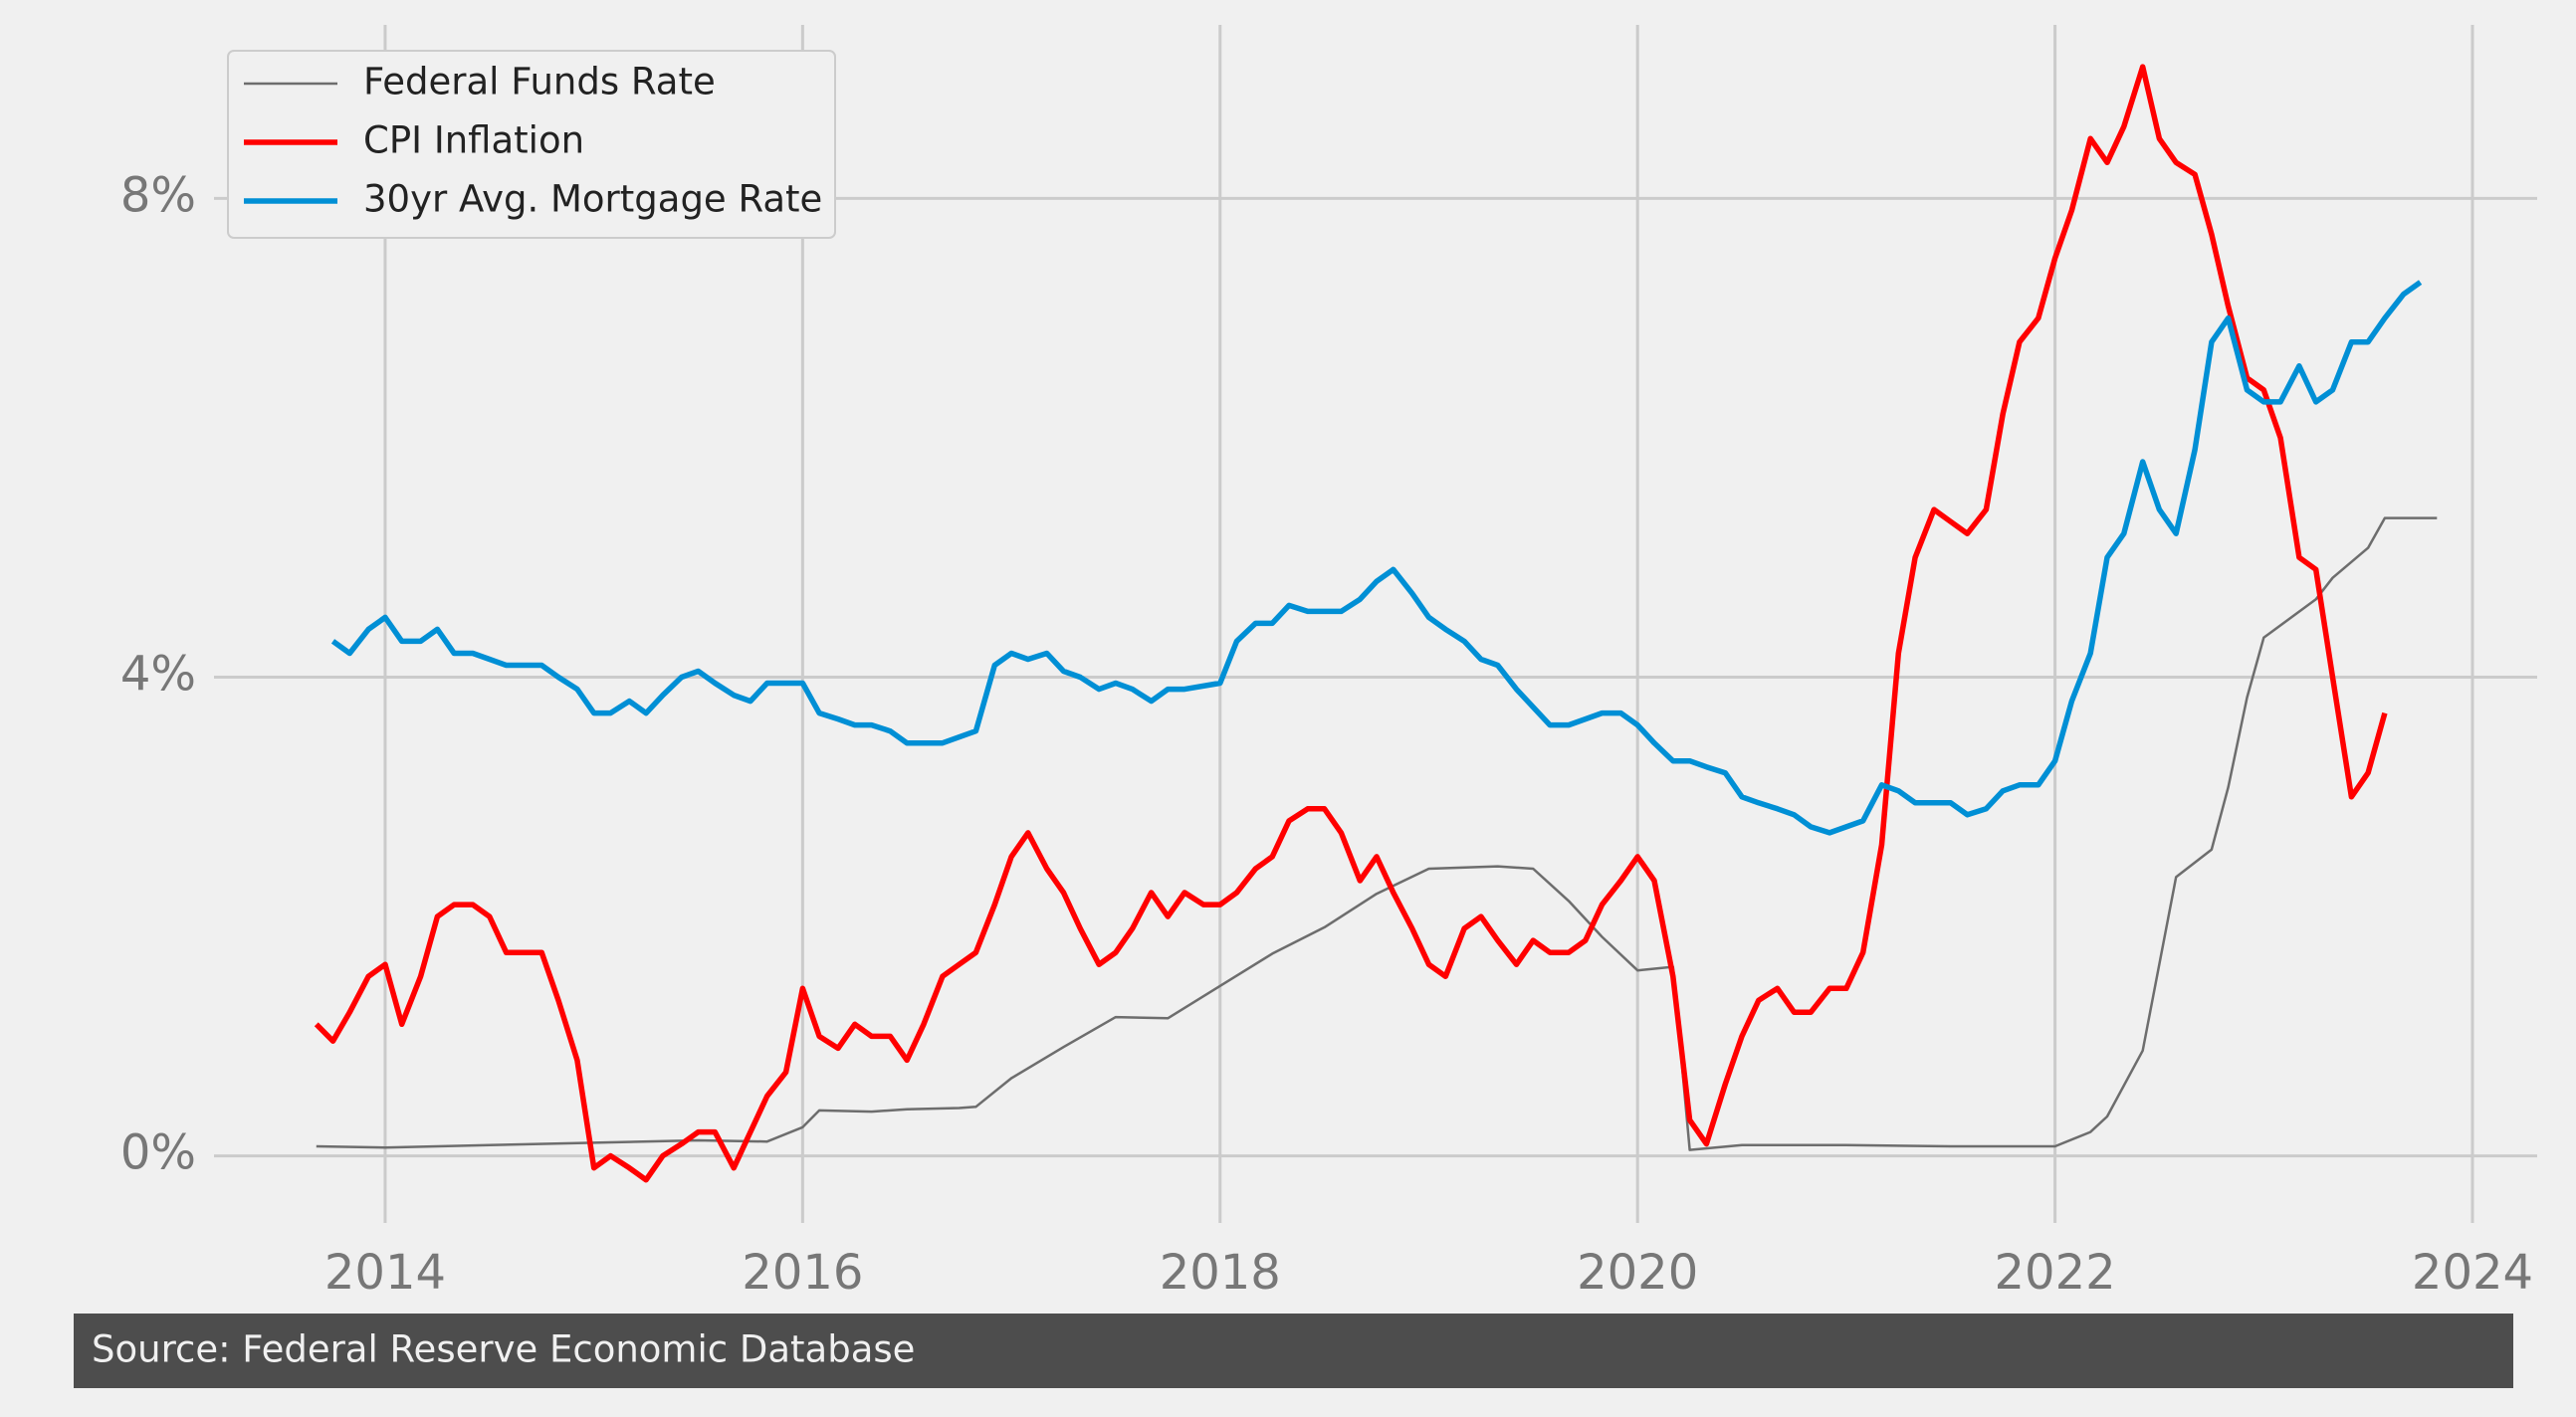  Describe the element at coordinates (1293, 1351) in the screenshot. I see `caption-bar` at that location.